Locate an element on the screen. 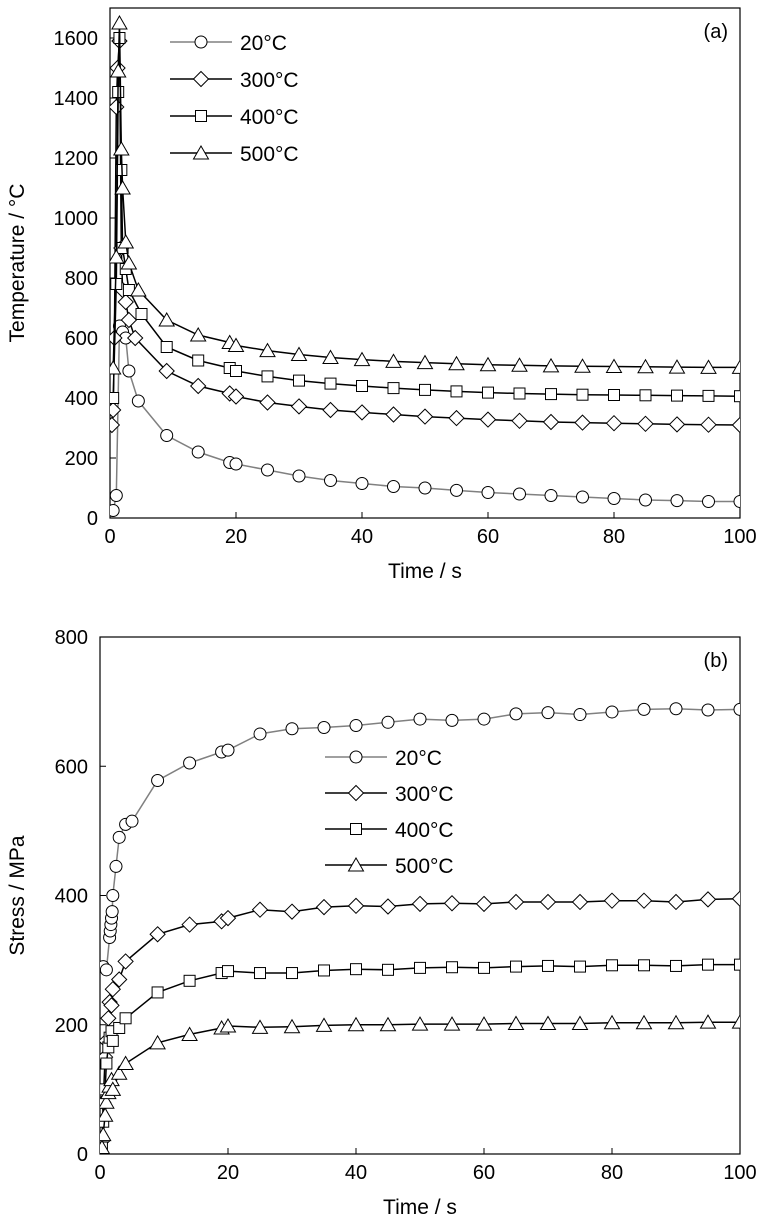  panel-a-y-tick-label: 1200 is located at coordinates (76, 159).